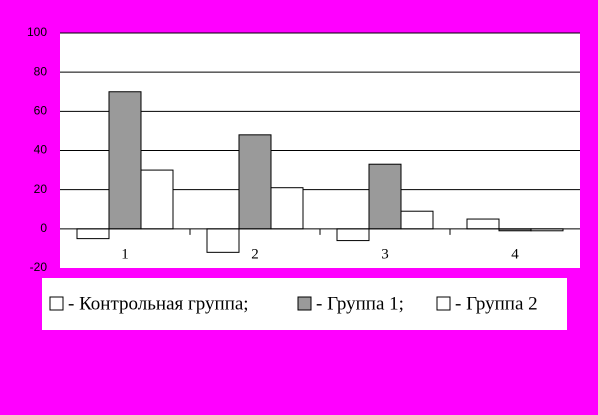  I want to click on y-tick-label: 40, so click(41, 150).